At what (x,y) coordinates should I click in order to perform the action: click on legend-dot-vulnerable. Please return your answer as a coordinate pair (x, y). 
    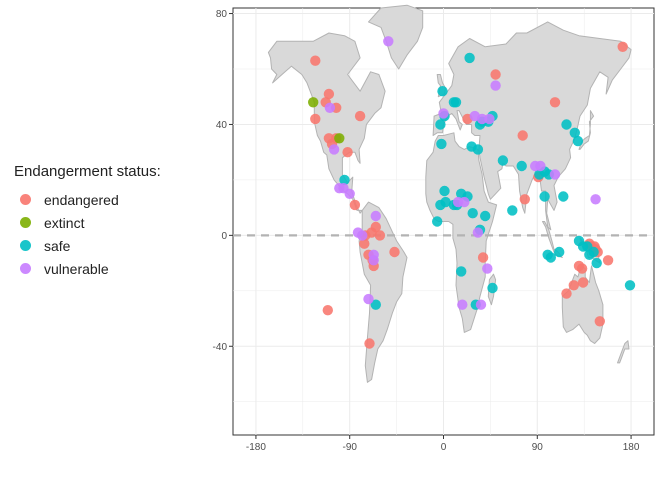
    Looking at the image, I should click on (25, 268).